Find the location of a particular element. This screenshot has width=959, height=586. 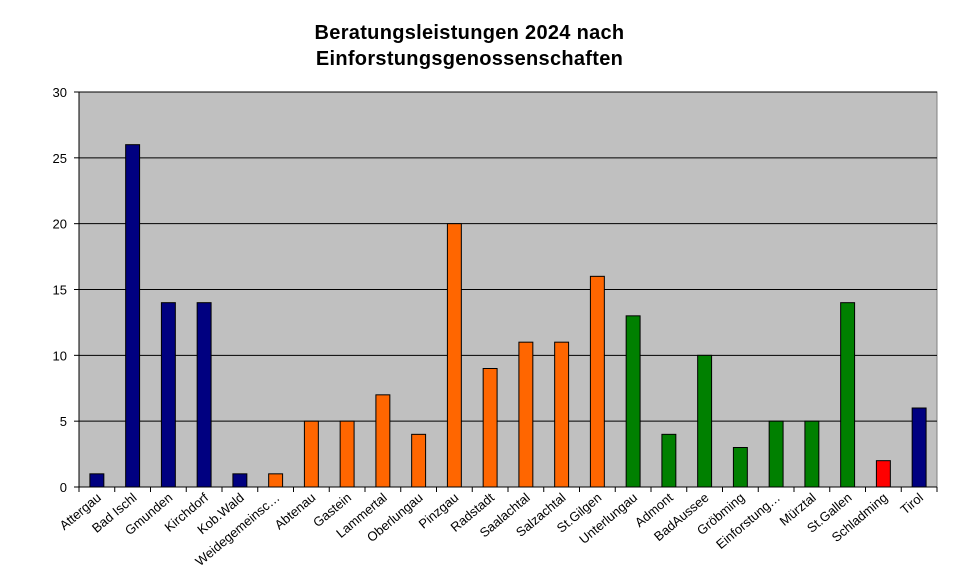

x-tick-label: Abtenau is located at coordinates (295, 511).